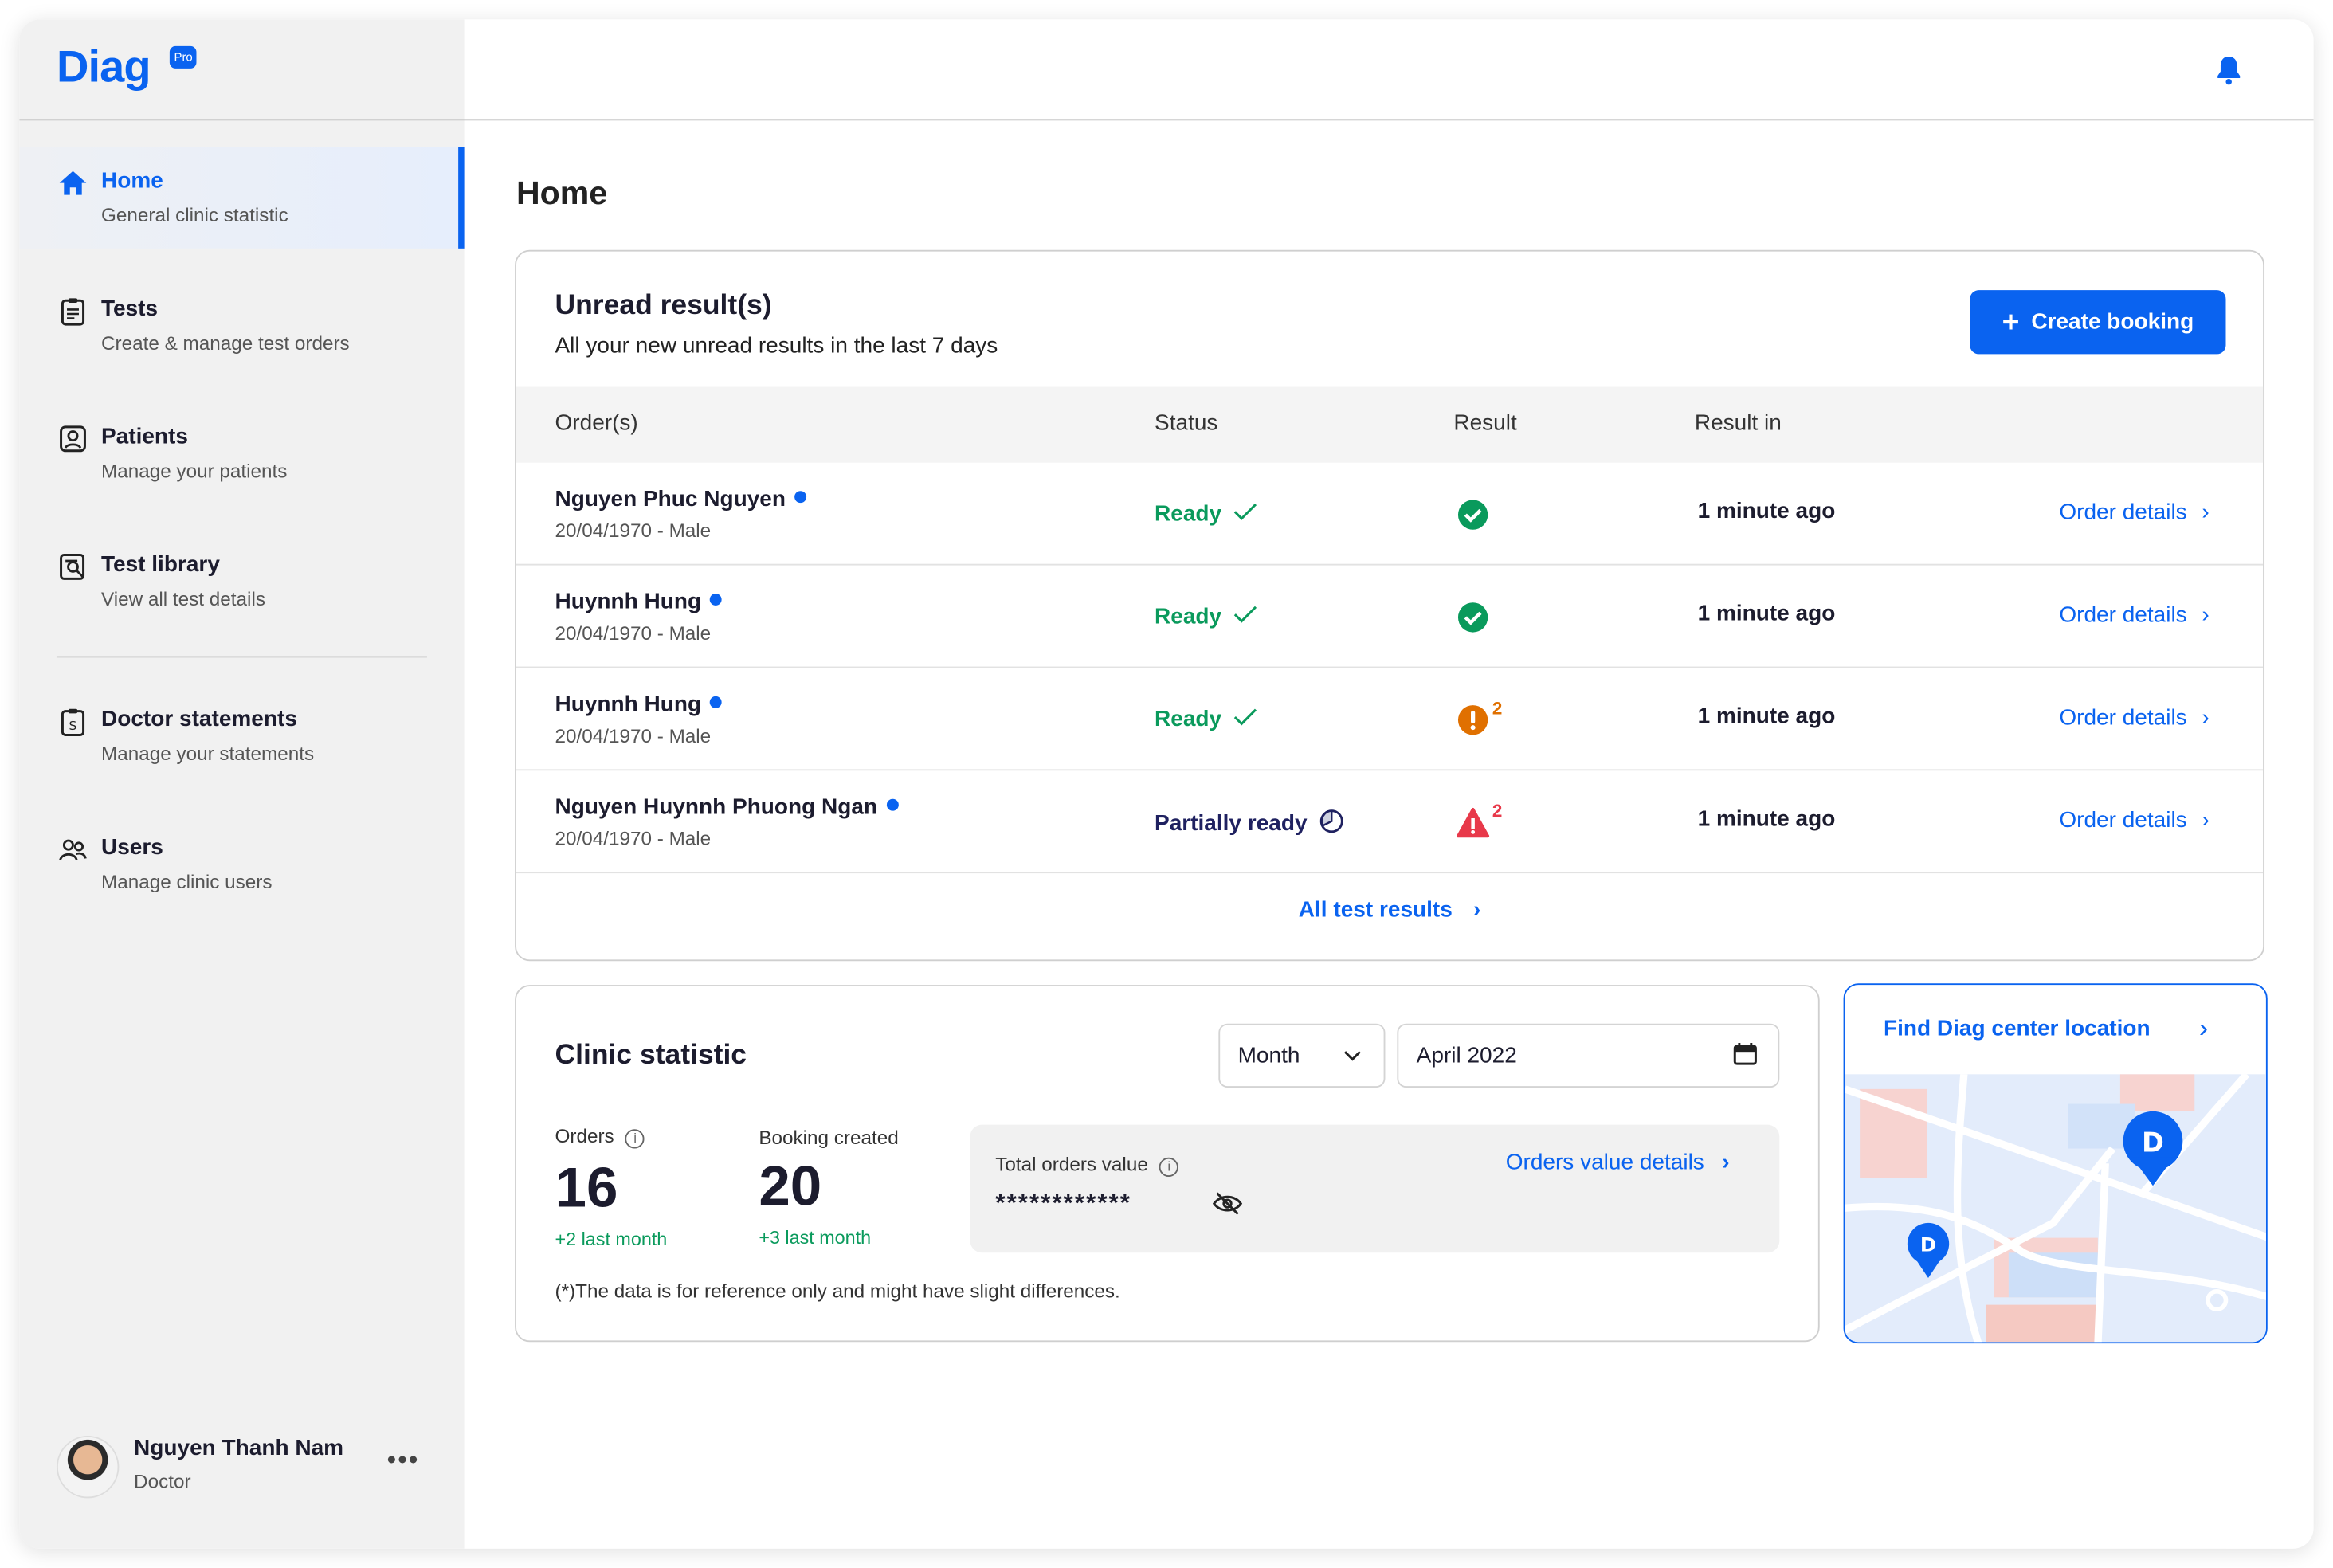  I want to click on clipboard-icon, so click(73, 311).